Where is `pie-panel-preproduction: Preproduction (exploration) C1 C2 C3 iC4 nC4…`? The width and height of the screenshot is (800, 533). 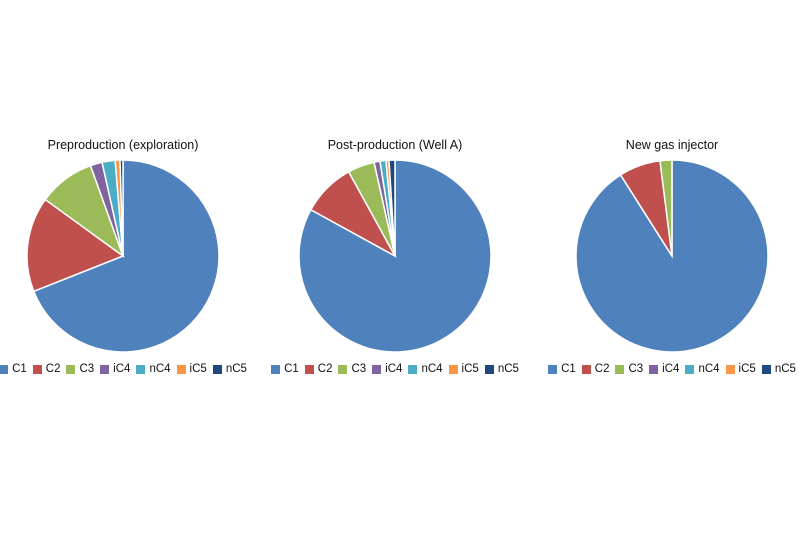
pie-panel-preproduction: Preproduction (exploration) C1 C2 C3 iC4 nC4… is located at coordinates (123, 263).